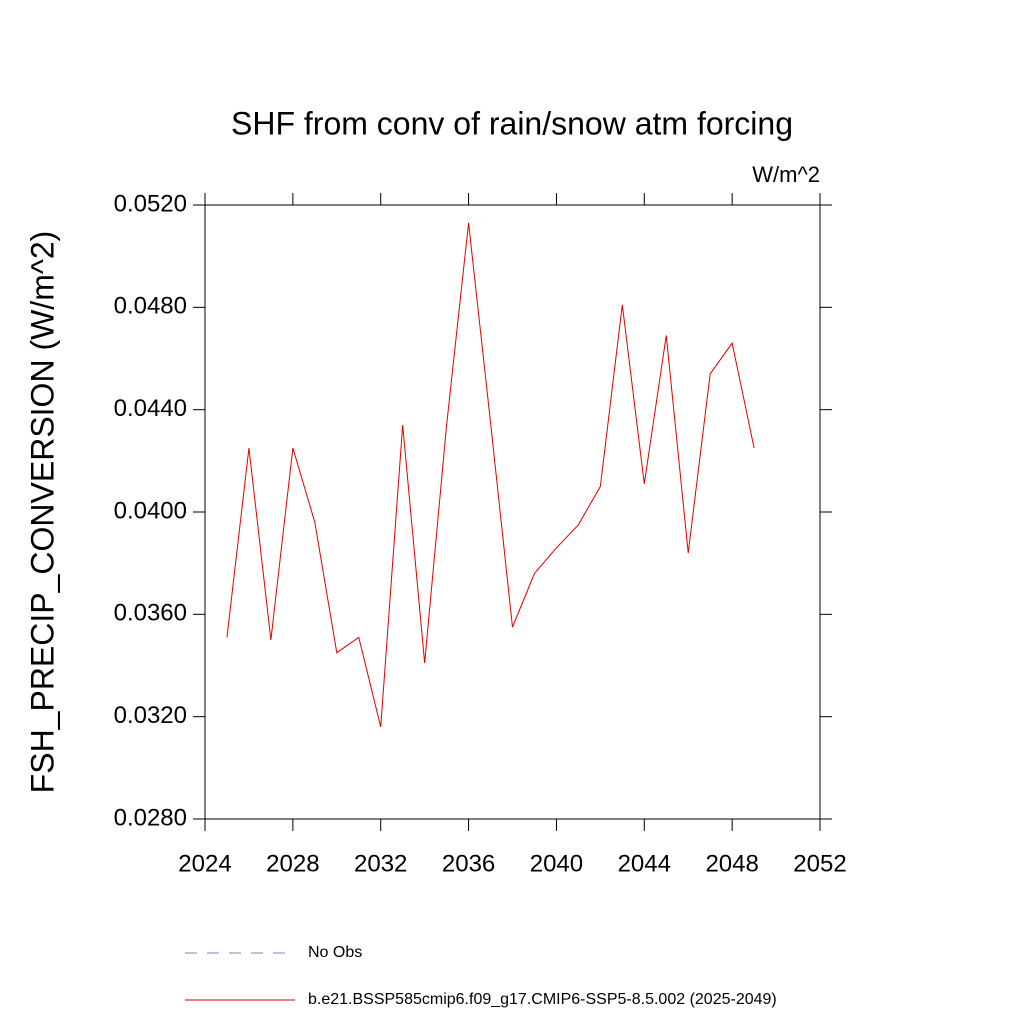 The height and width of the screenshot is (1029, 1024). Describe the element at coordinates (731, 863) in the screenshot. I see `x-tick-label: 2048` at that location.